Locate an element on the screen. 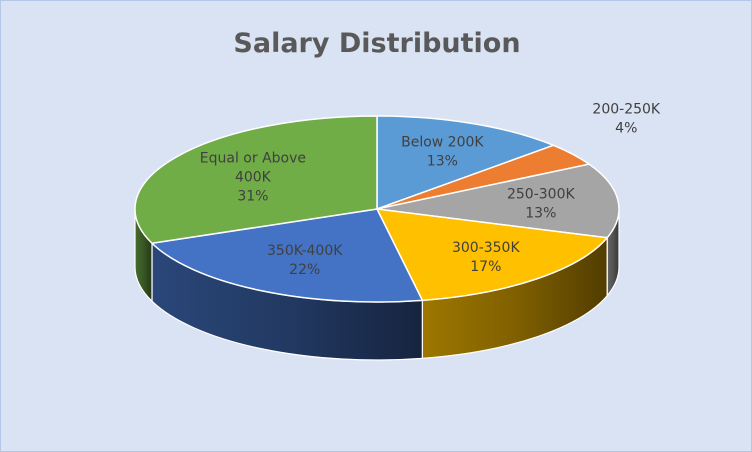 This screenshot has width=752, height=452. slice-equal-or-above-400k is located at coordinates (256, 180).